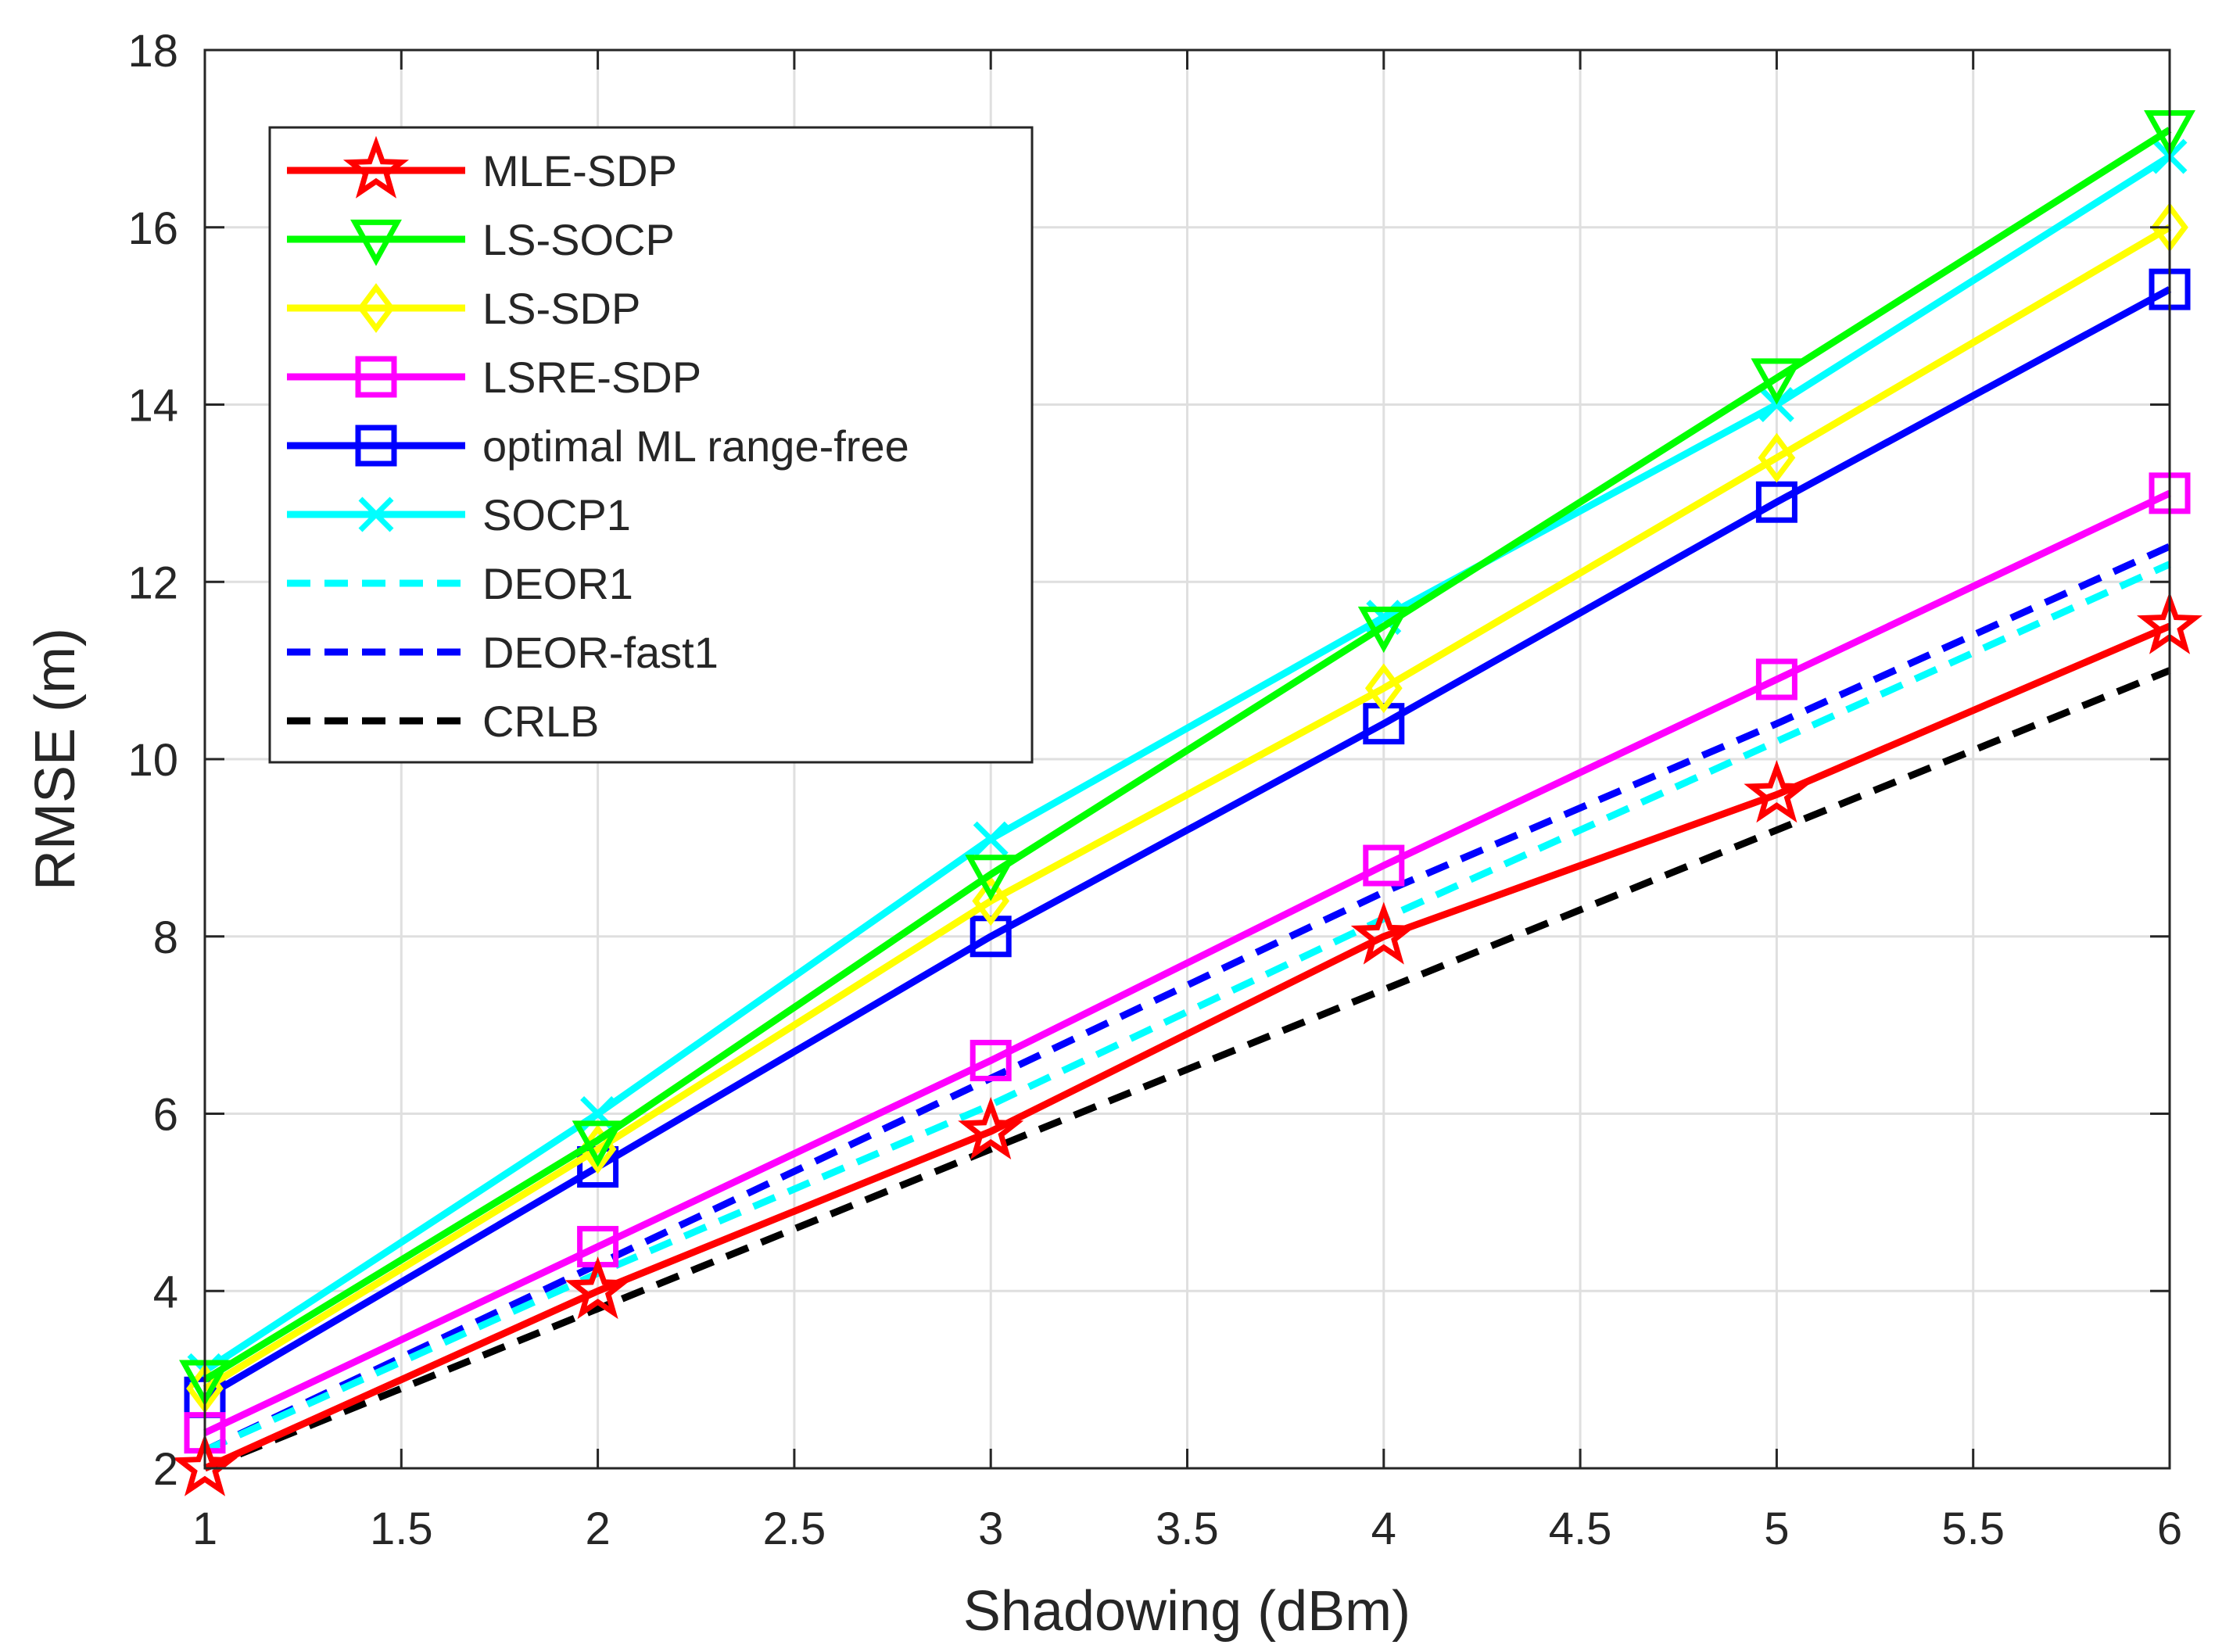  What do you see at coordinates (401, 1528) in the screenshot?
I see `x-tick-label: 1.5` at bounding box center [401, 1528].